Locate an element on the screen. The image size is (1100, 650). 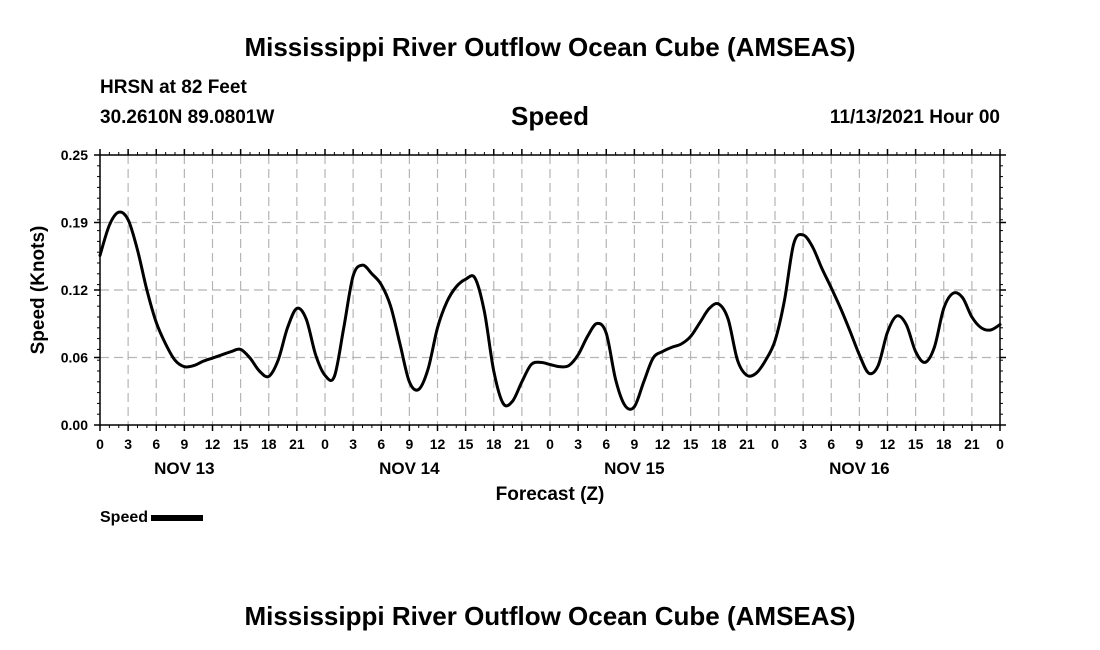
variable-title: Speed is located at coordinates (550, 116).